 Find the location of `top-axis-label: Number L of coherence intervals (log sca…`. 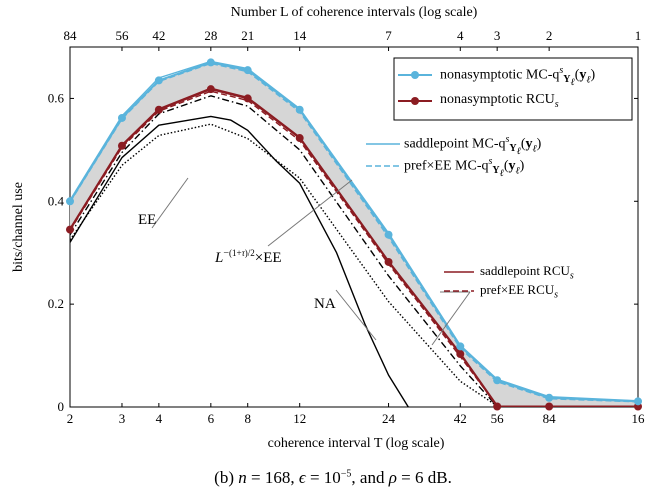

top-axis-label: Number L of coherence intervals (log sca… is located at coordinates (354, 12).